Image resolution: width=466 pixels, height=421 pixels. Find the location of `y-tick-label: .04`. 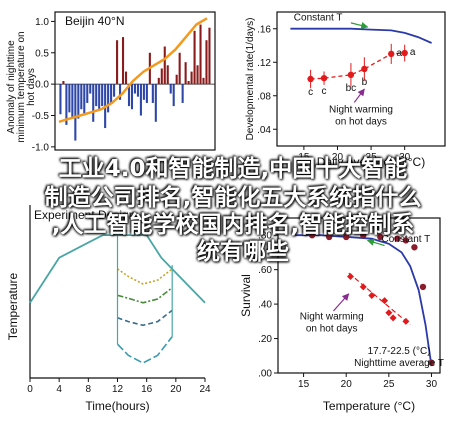

y-tick-label: .04 is located at coordinates (264, 130).